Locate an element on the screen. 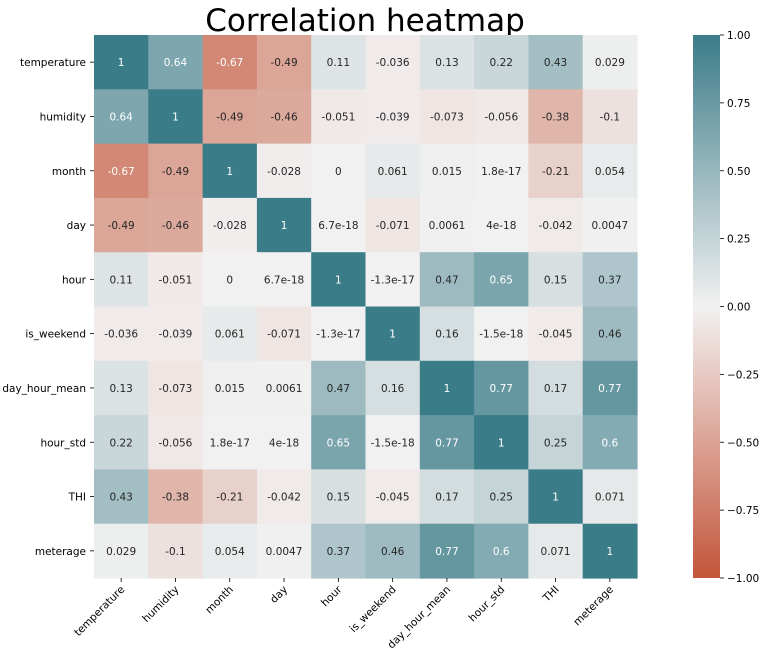 This screenshot has width=765, height=657. x-tick-label: day is located at coordinates (279, 595).